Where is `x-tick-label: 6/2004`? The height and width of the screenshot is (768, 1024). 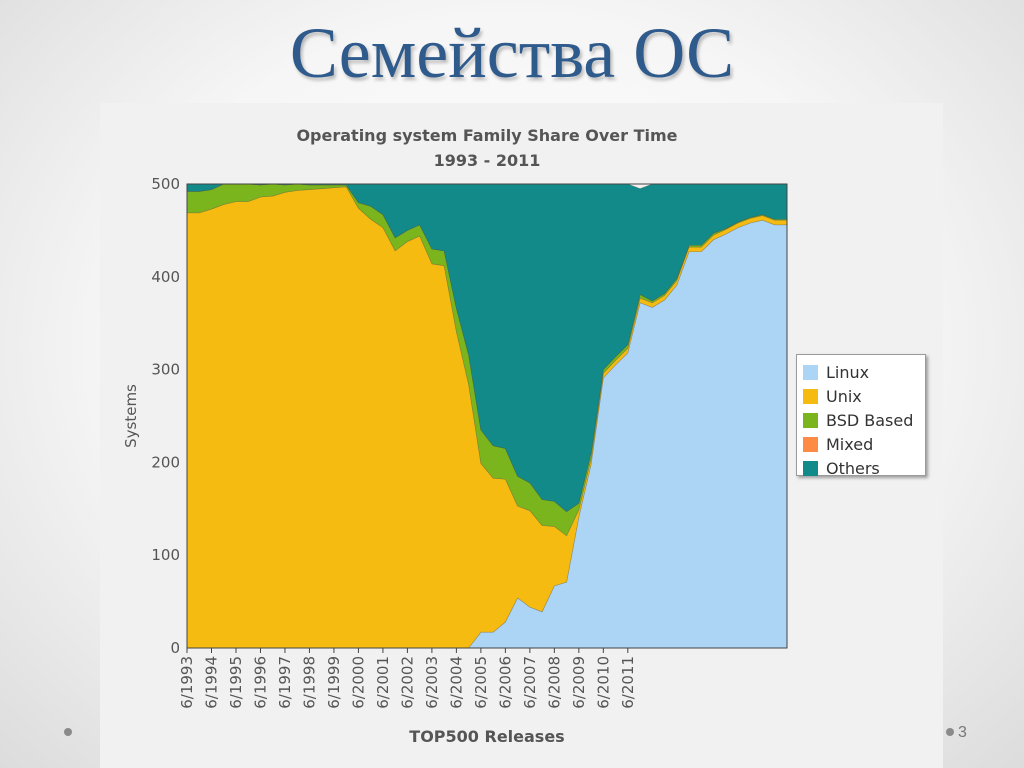 x-tick-label: 6/2004 is located at coordinates (456, 682).